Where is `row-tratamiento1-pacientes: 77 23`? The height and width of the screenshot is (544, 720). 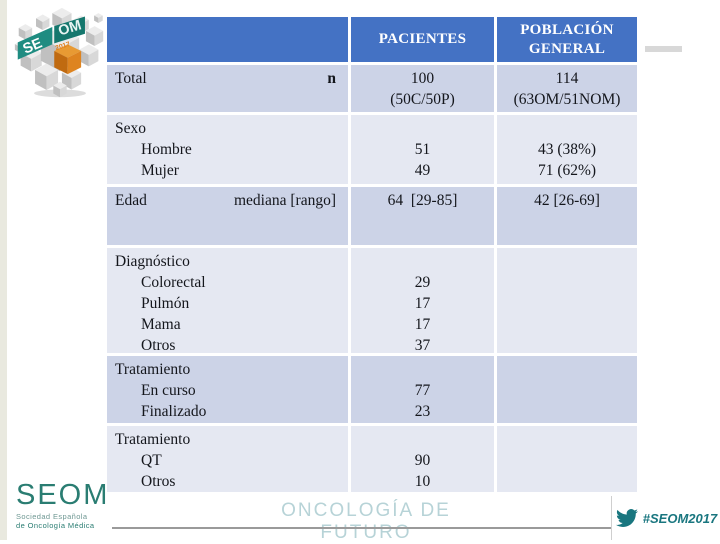 row-tratamiento1-pacientes: 77 23 is located at coordinates (422, 389).